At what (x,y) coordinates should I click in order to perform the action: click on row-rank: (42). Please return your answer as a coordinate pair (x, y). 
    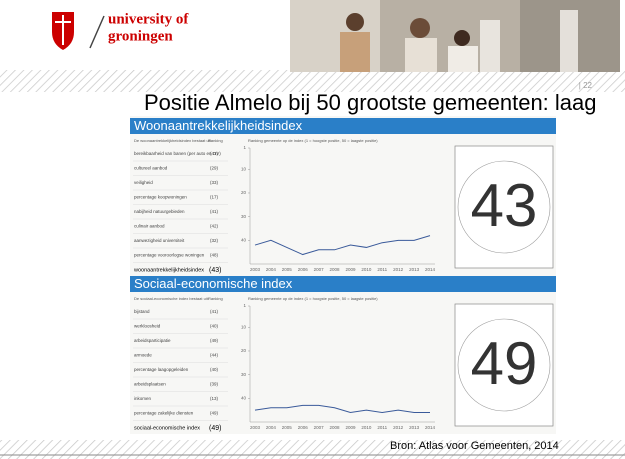
    Looking at the image, I should click on (214, 226).